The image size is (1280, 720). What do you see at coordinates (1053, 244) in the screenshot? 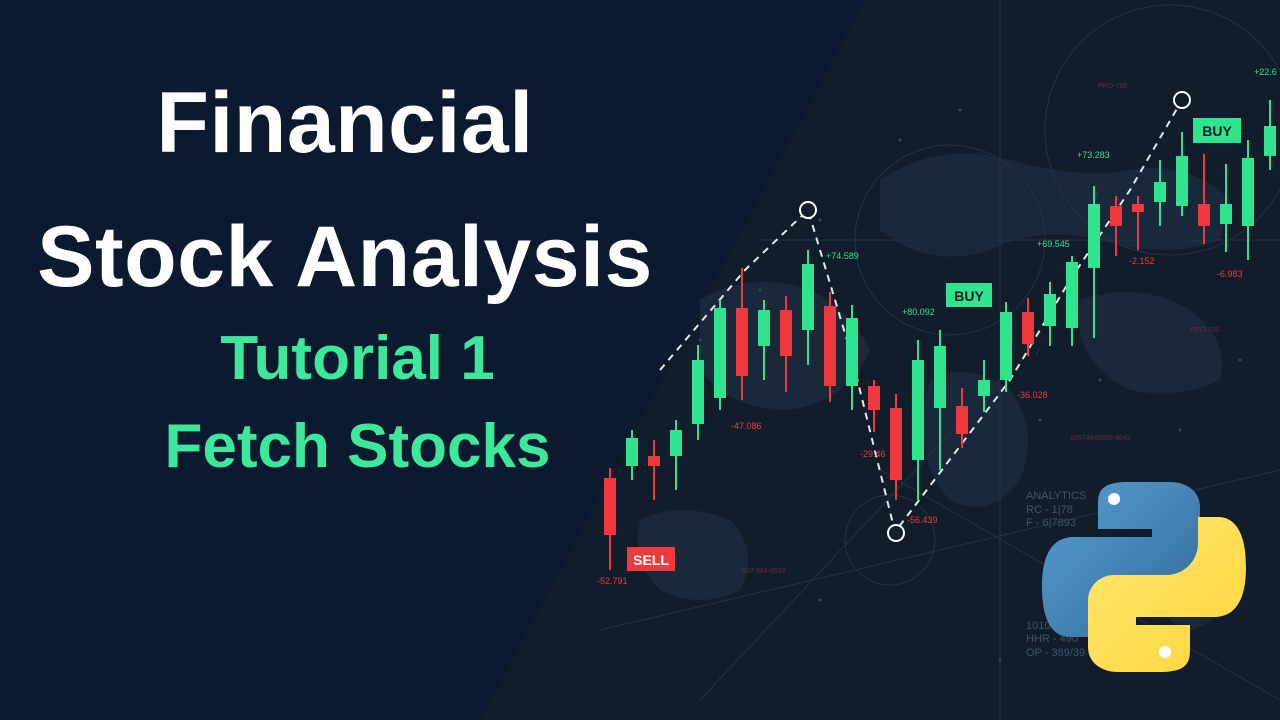
I see `value-label: +69.545` at bounding box center [1053, 244].